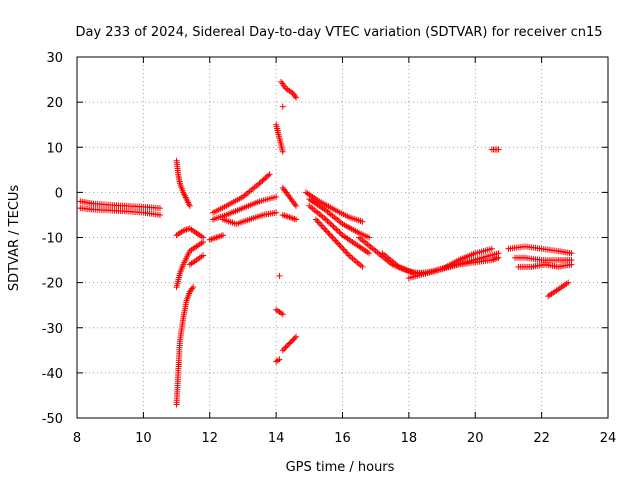 The height and width of the screenshot is (480, 640). What do you see at coordinates (541, 438) in the screenshot?
I see `x-tick-label: 22` at bounding box center [541, 438].